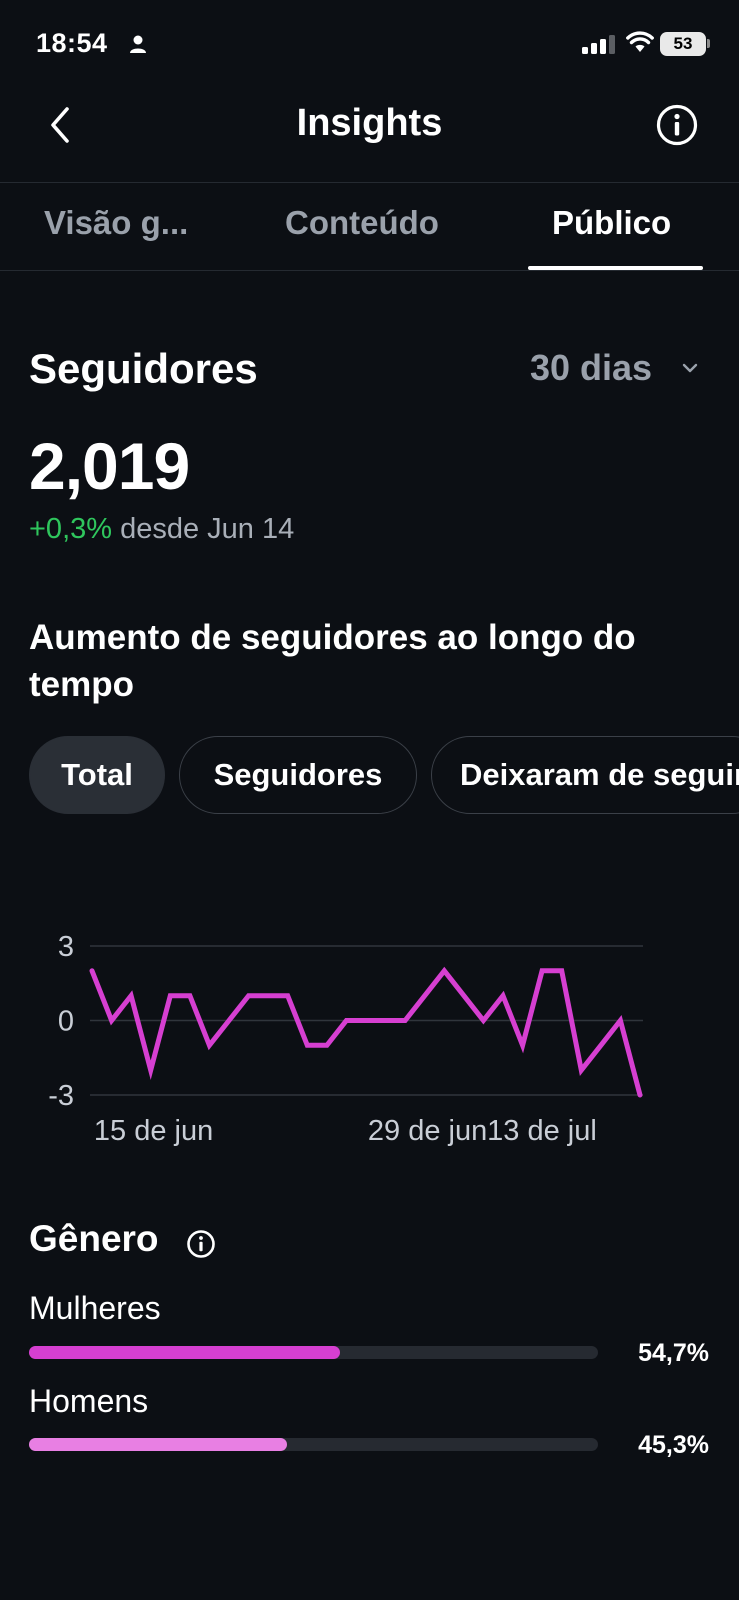  What do you see at coordinates (71, 529) in the screenshot?
I see `follower-change: +0,3%` at bounding box center [71, 529].